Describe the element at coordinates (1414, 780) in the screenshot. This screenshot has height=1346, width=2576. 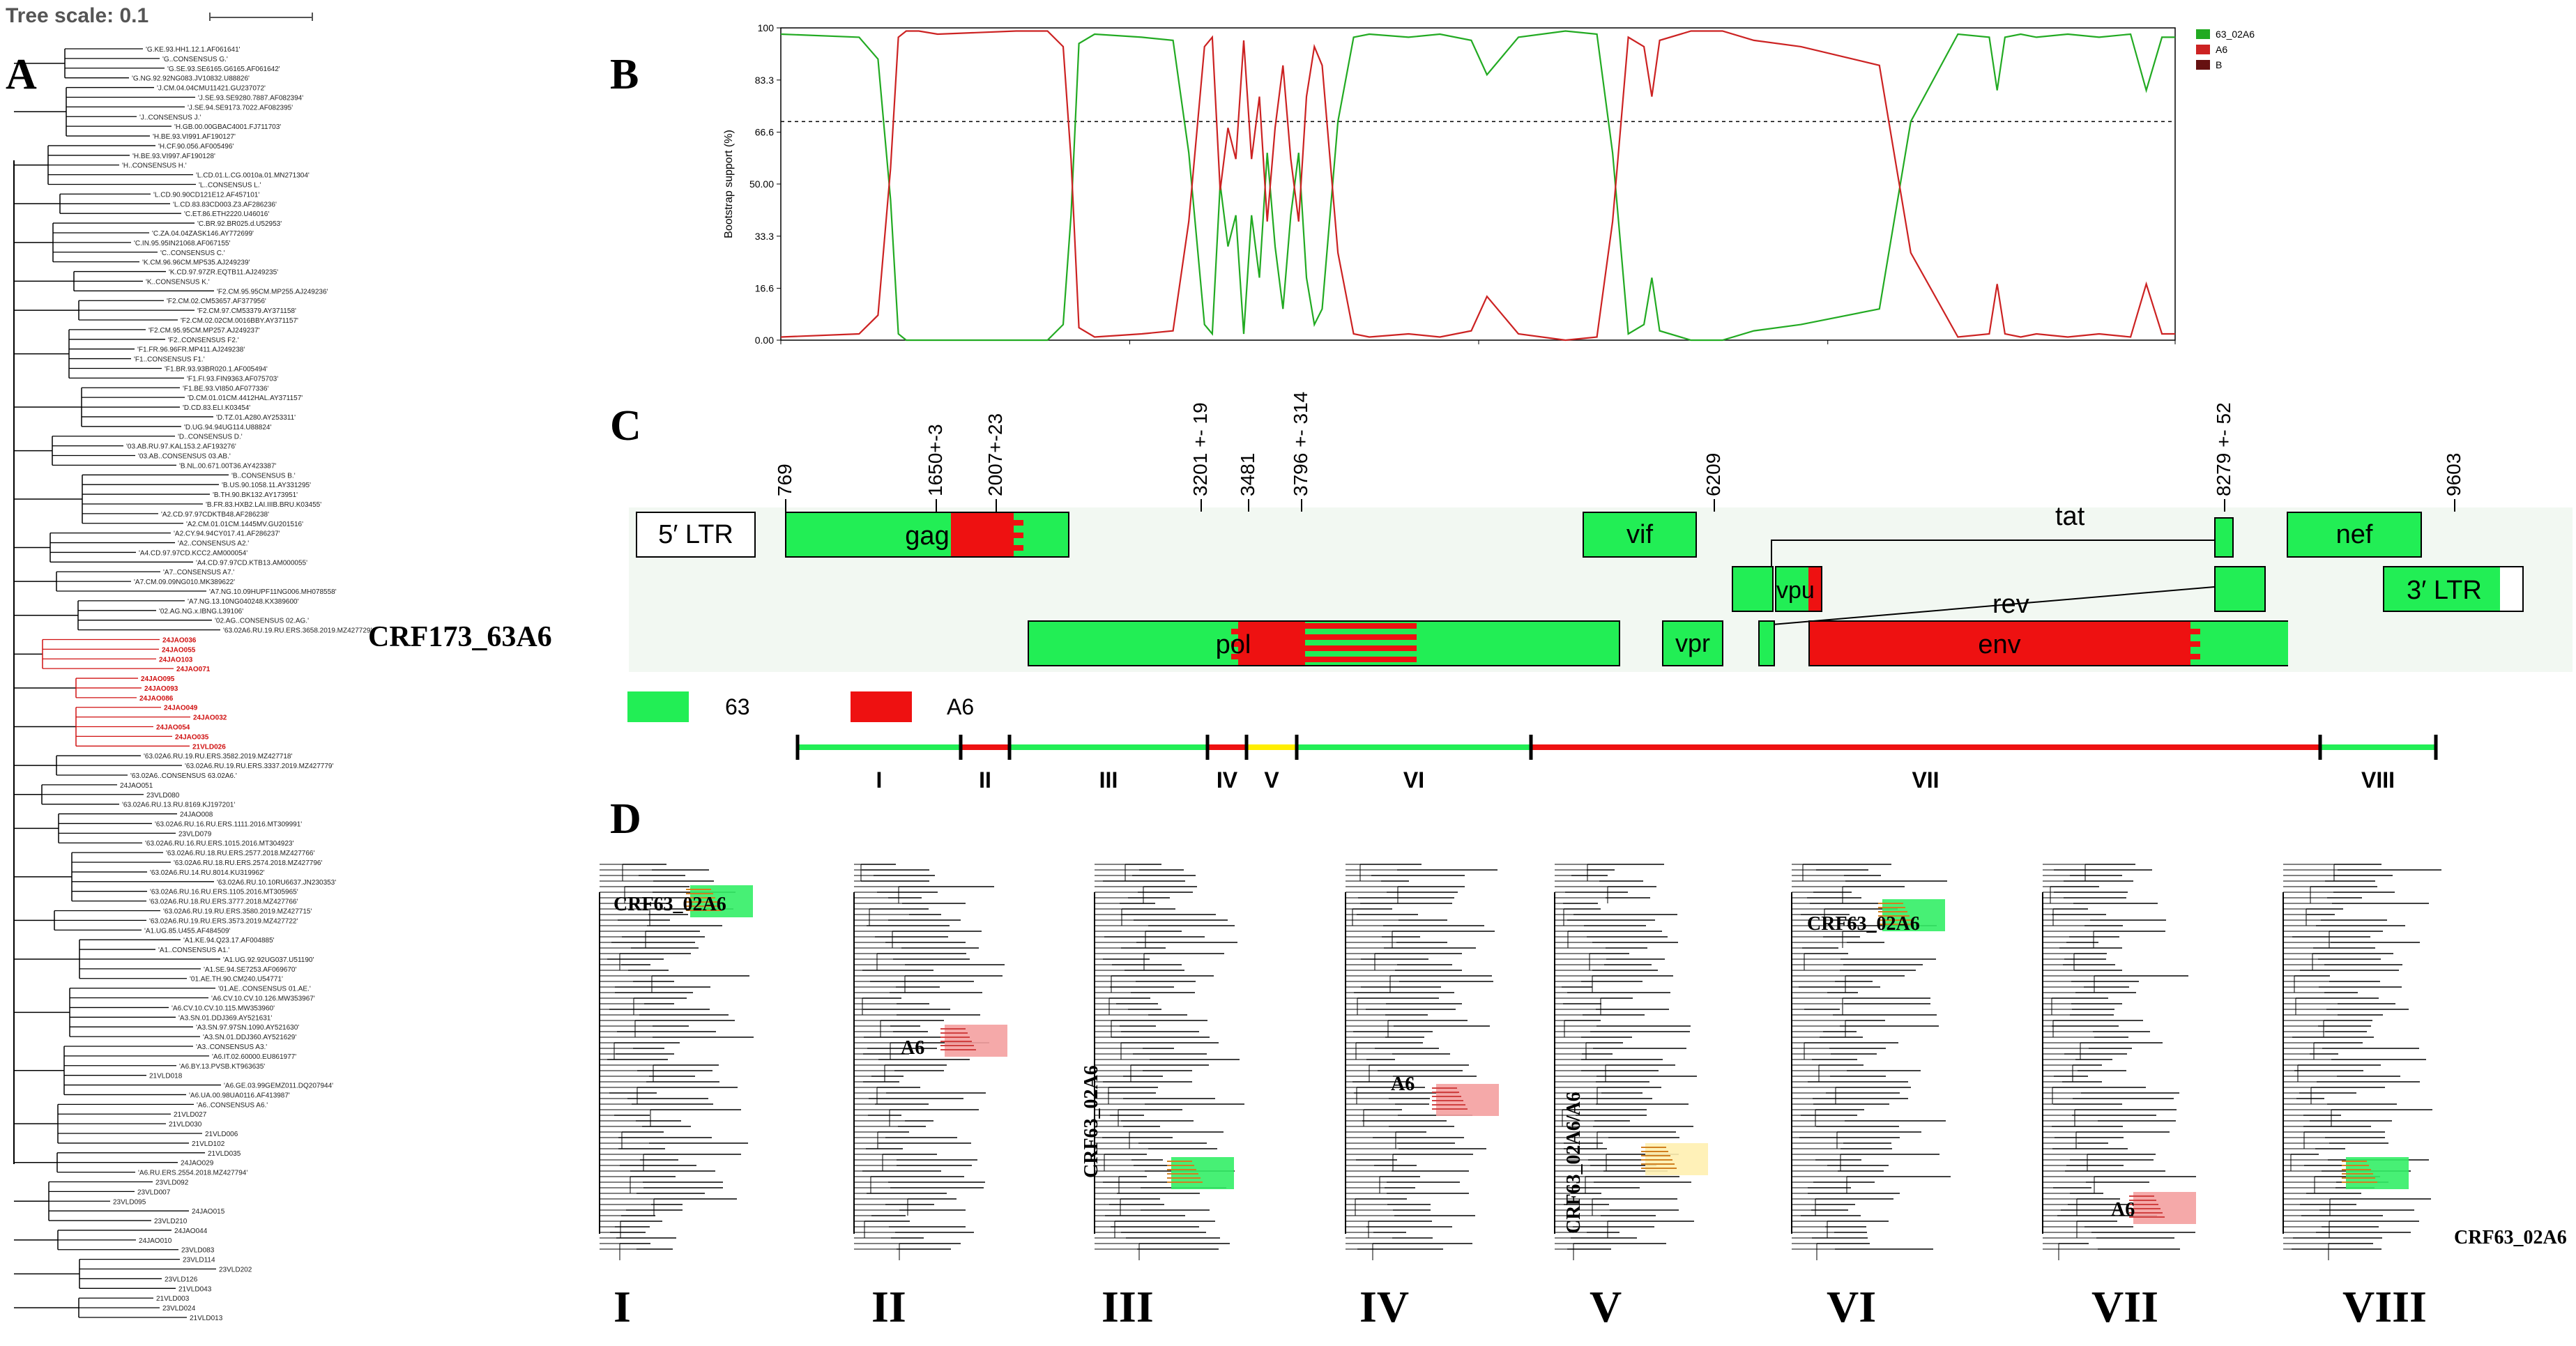
I see `region-label: VI` at that location.